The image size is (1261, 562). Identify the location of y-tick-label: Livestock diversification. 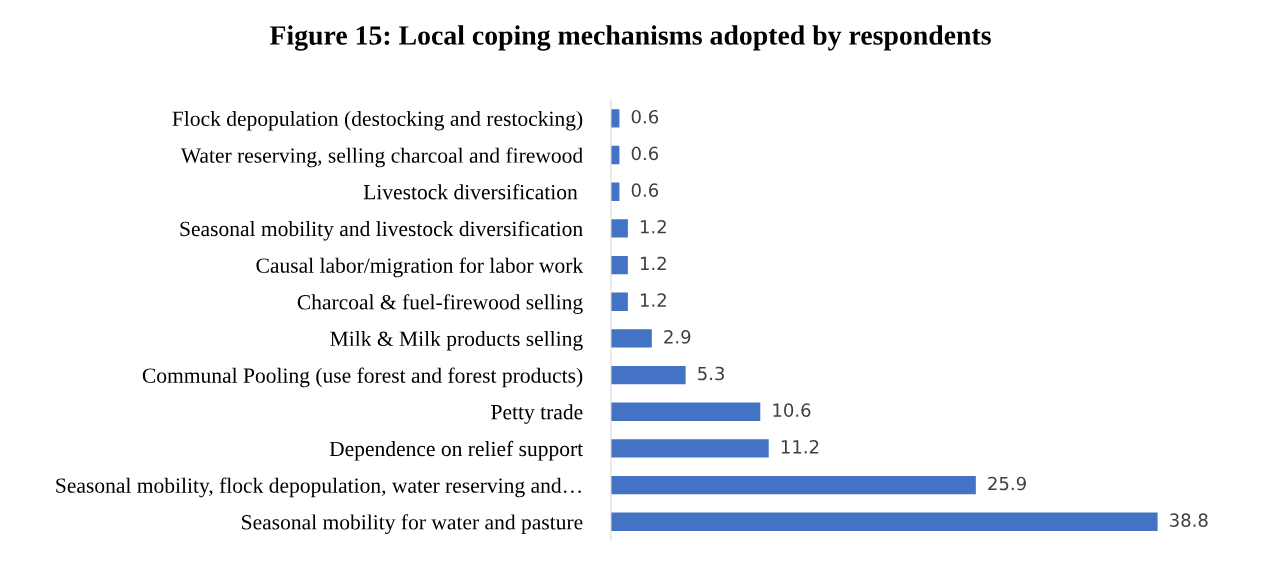
(470, 192).